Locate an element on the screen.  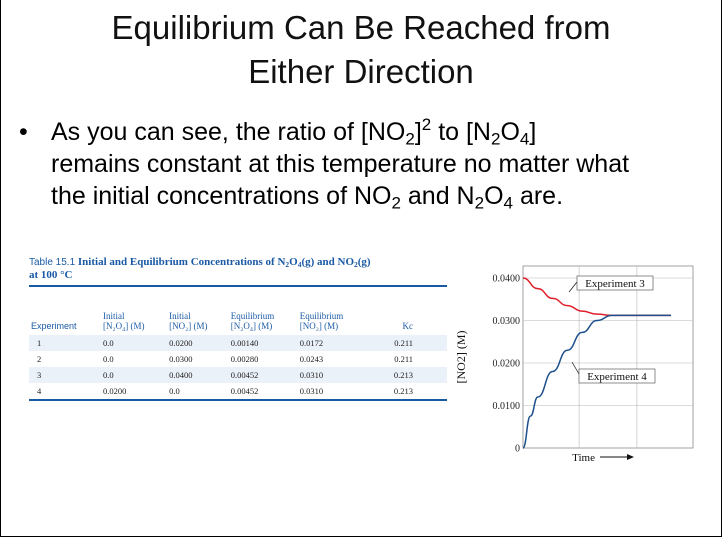
table-number: Table 15.1 is located at coordinates (52, 262).